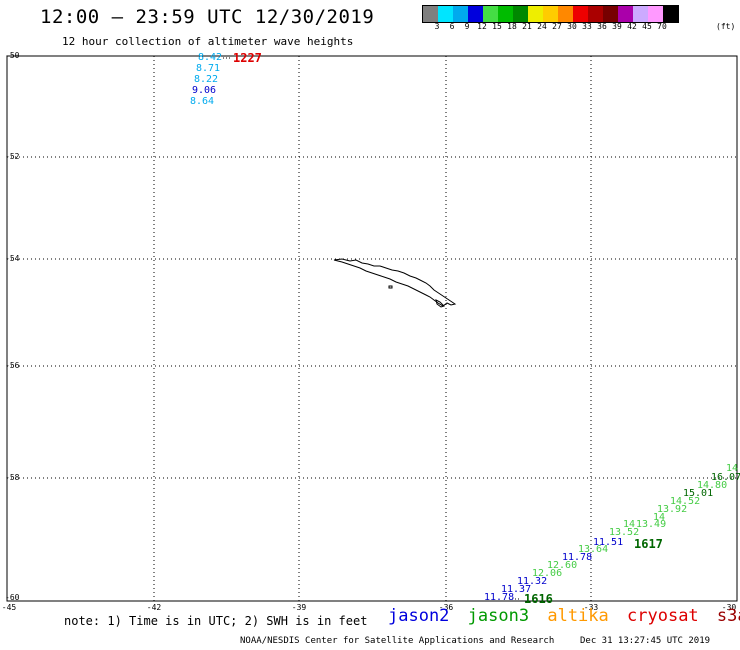  I want to click on lon-label: -30, so click(729, 607).